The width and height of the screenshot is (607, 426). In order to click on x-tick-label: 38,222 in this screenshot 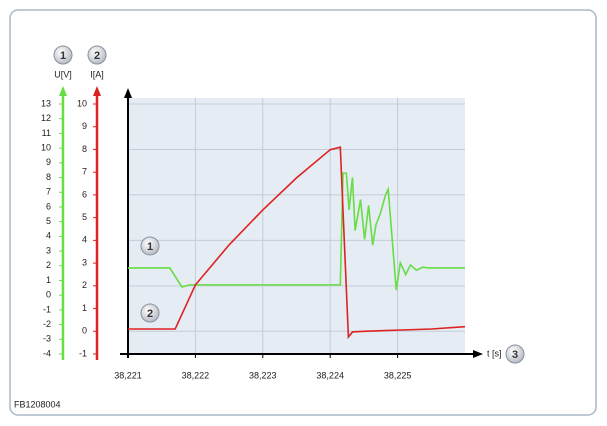, I will do `click(196, 375)`.